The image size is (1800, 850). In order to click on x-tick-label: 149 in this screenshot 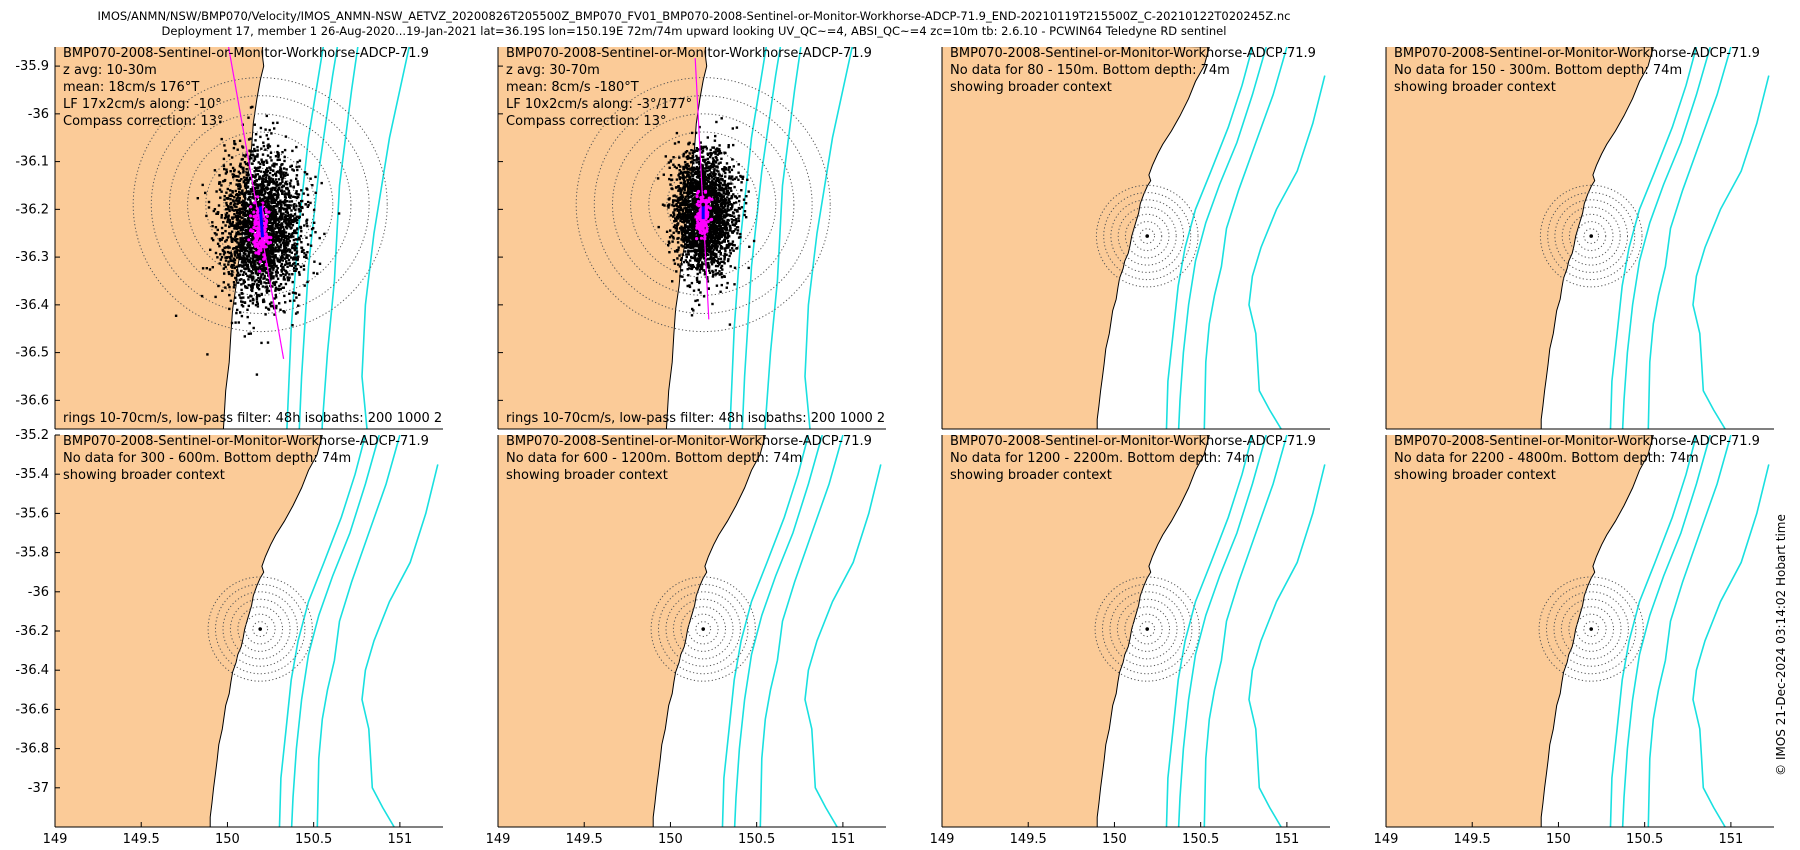, I will do `click(55, 839)`.